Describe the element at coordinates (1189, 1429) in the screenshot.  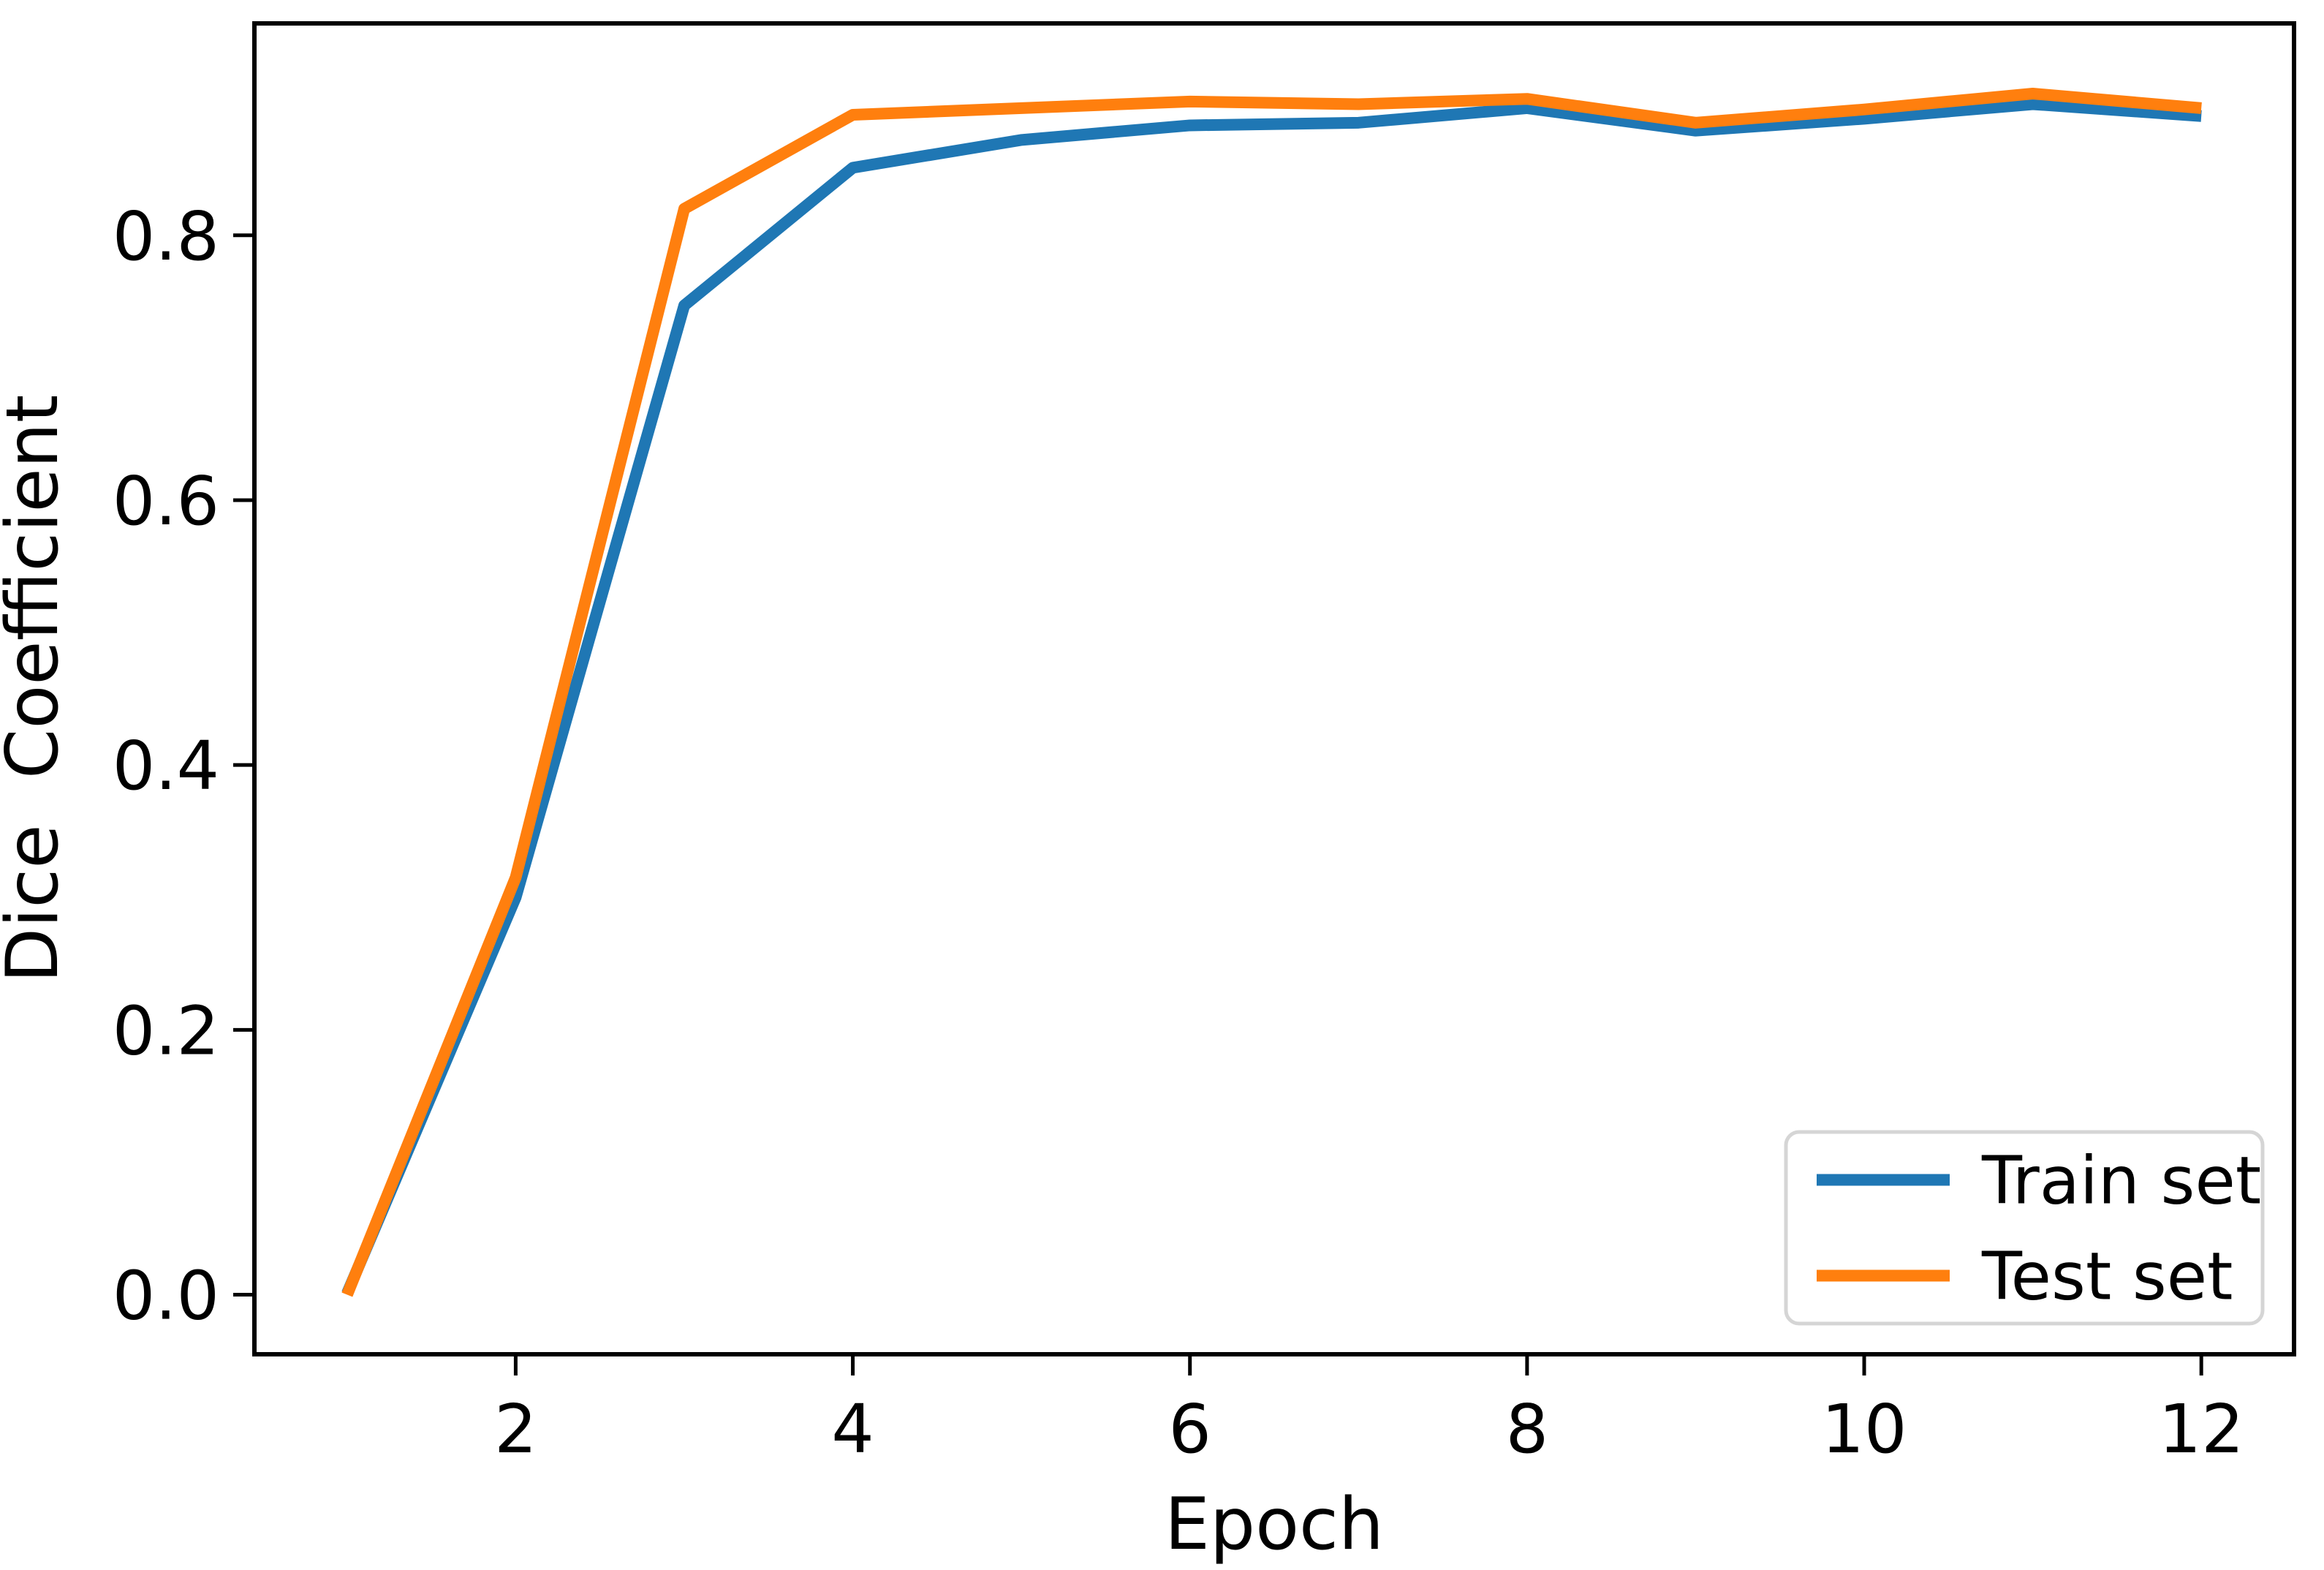
I see `x-axis-tick-label: 6` at that location.